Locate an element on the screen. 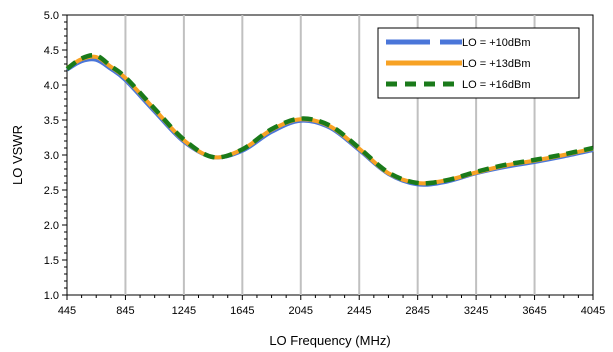  legend-label-2: LO = +13dBm is located at coordinates (496, 64).